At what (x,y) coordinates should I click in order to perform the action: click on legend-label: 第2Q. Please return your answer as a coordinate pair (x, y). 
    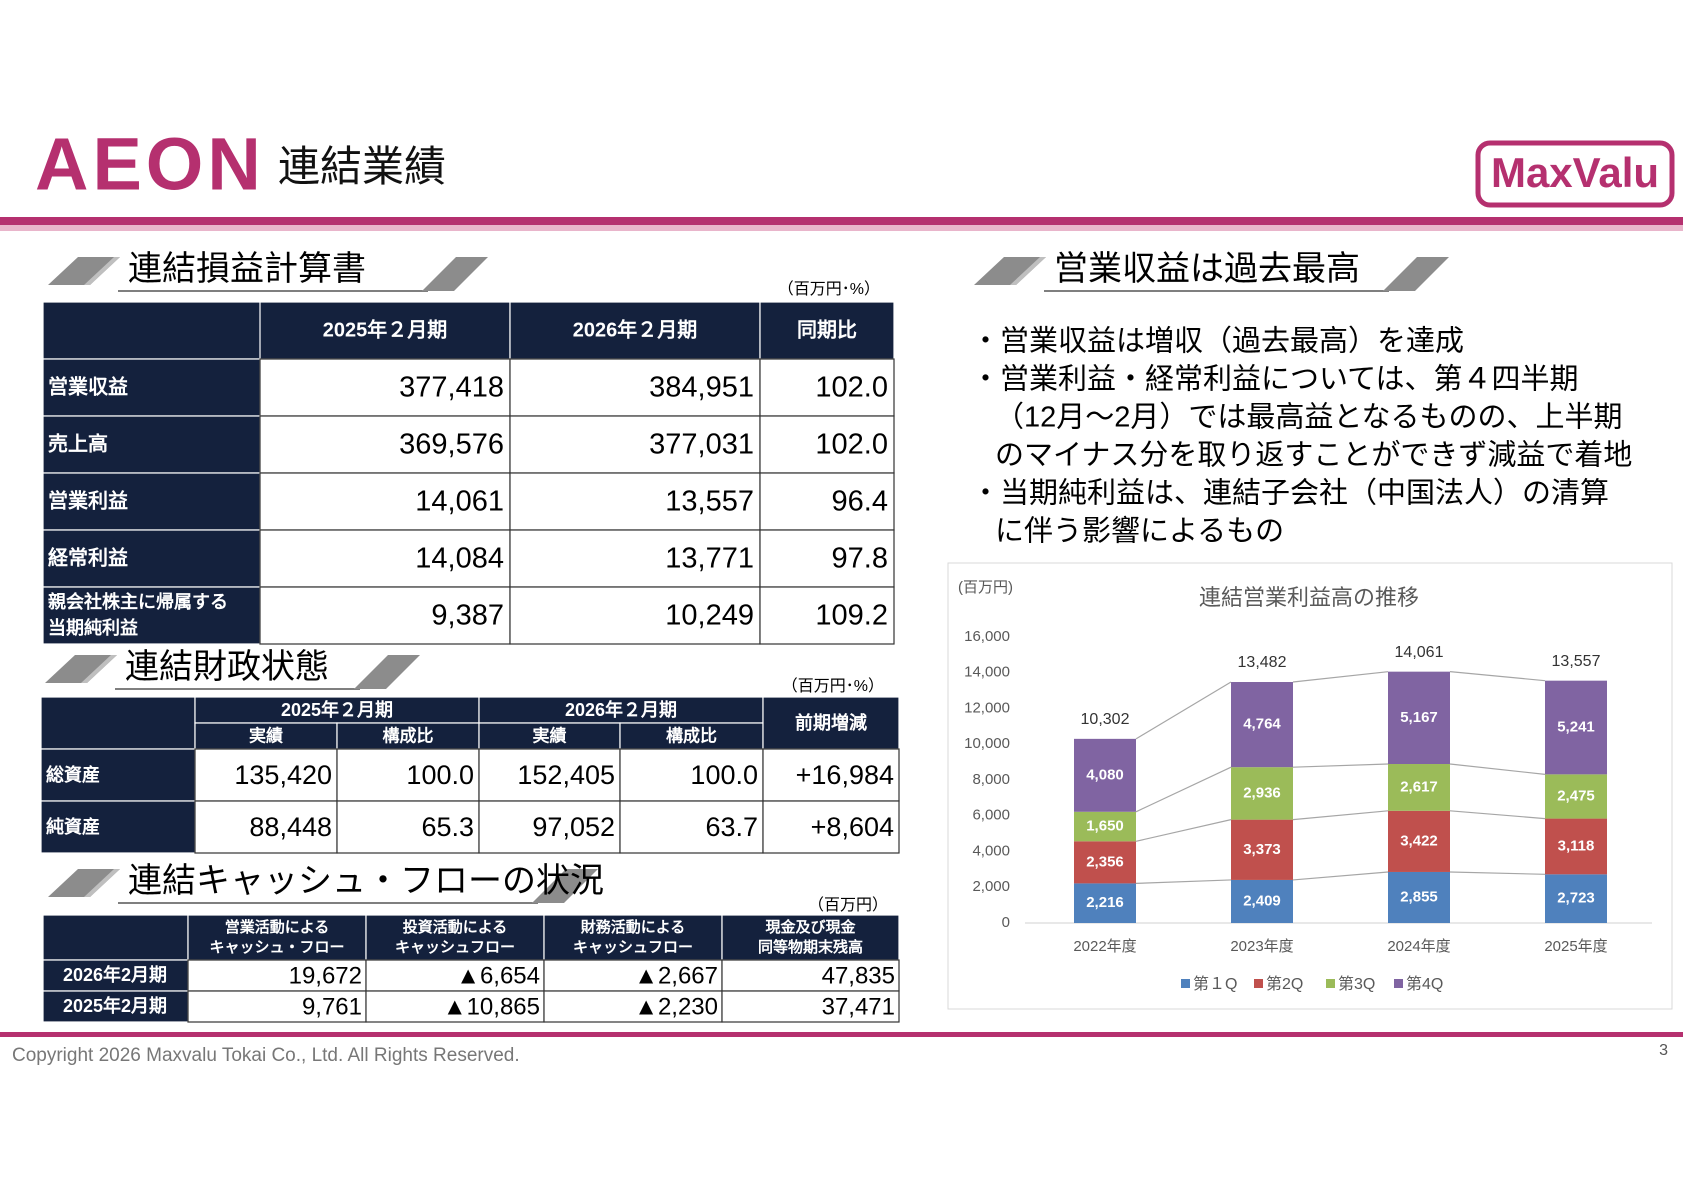
    Looking at the image, I should click on (1284, 984).